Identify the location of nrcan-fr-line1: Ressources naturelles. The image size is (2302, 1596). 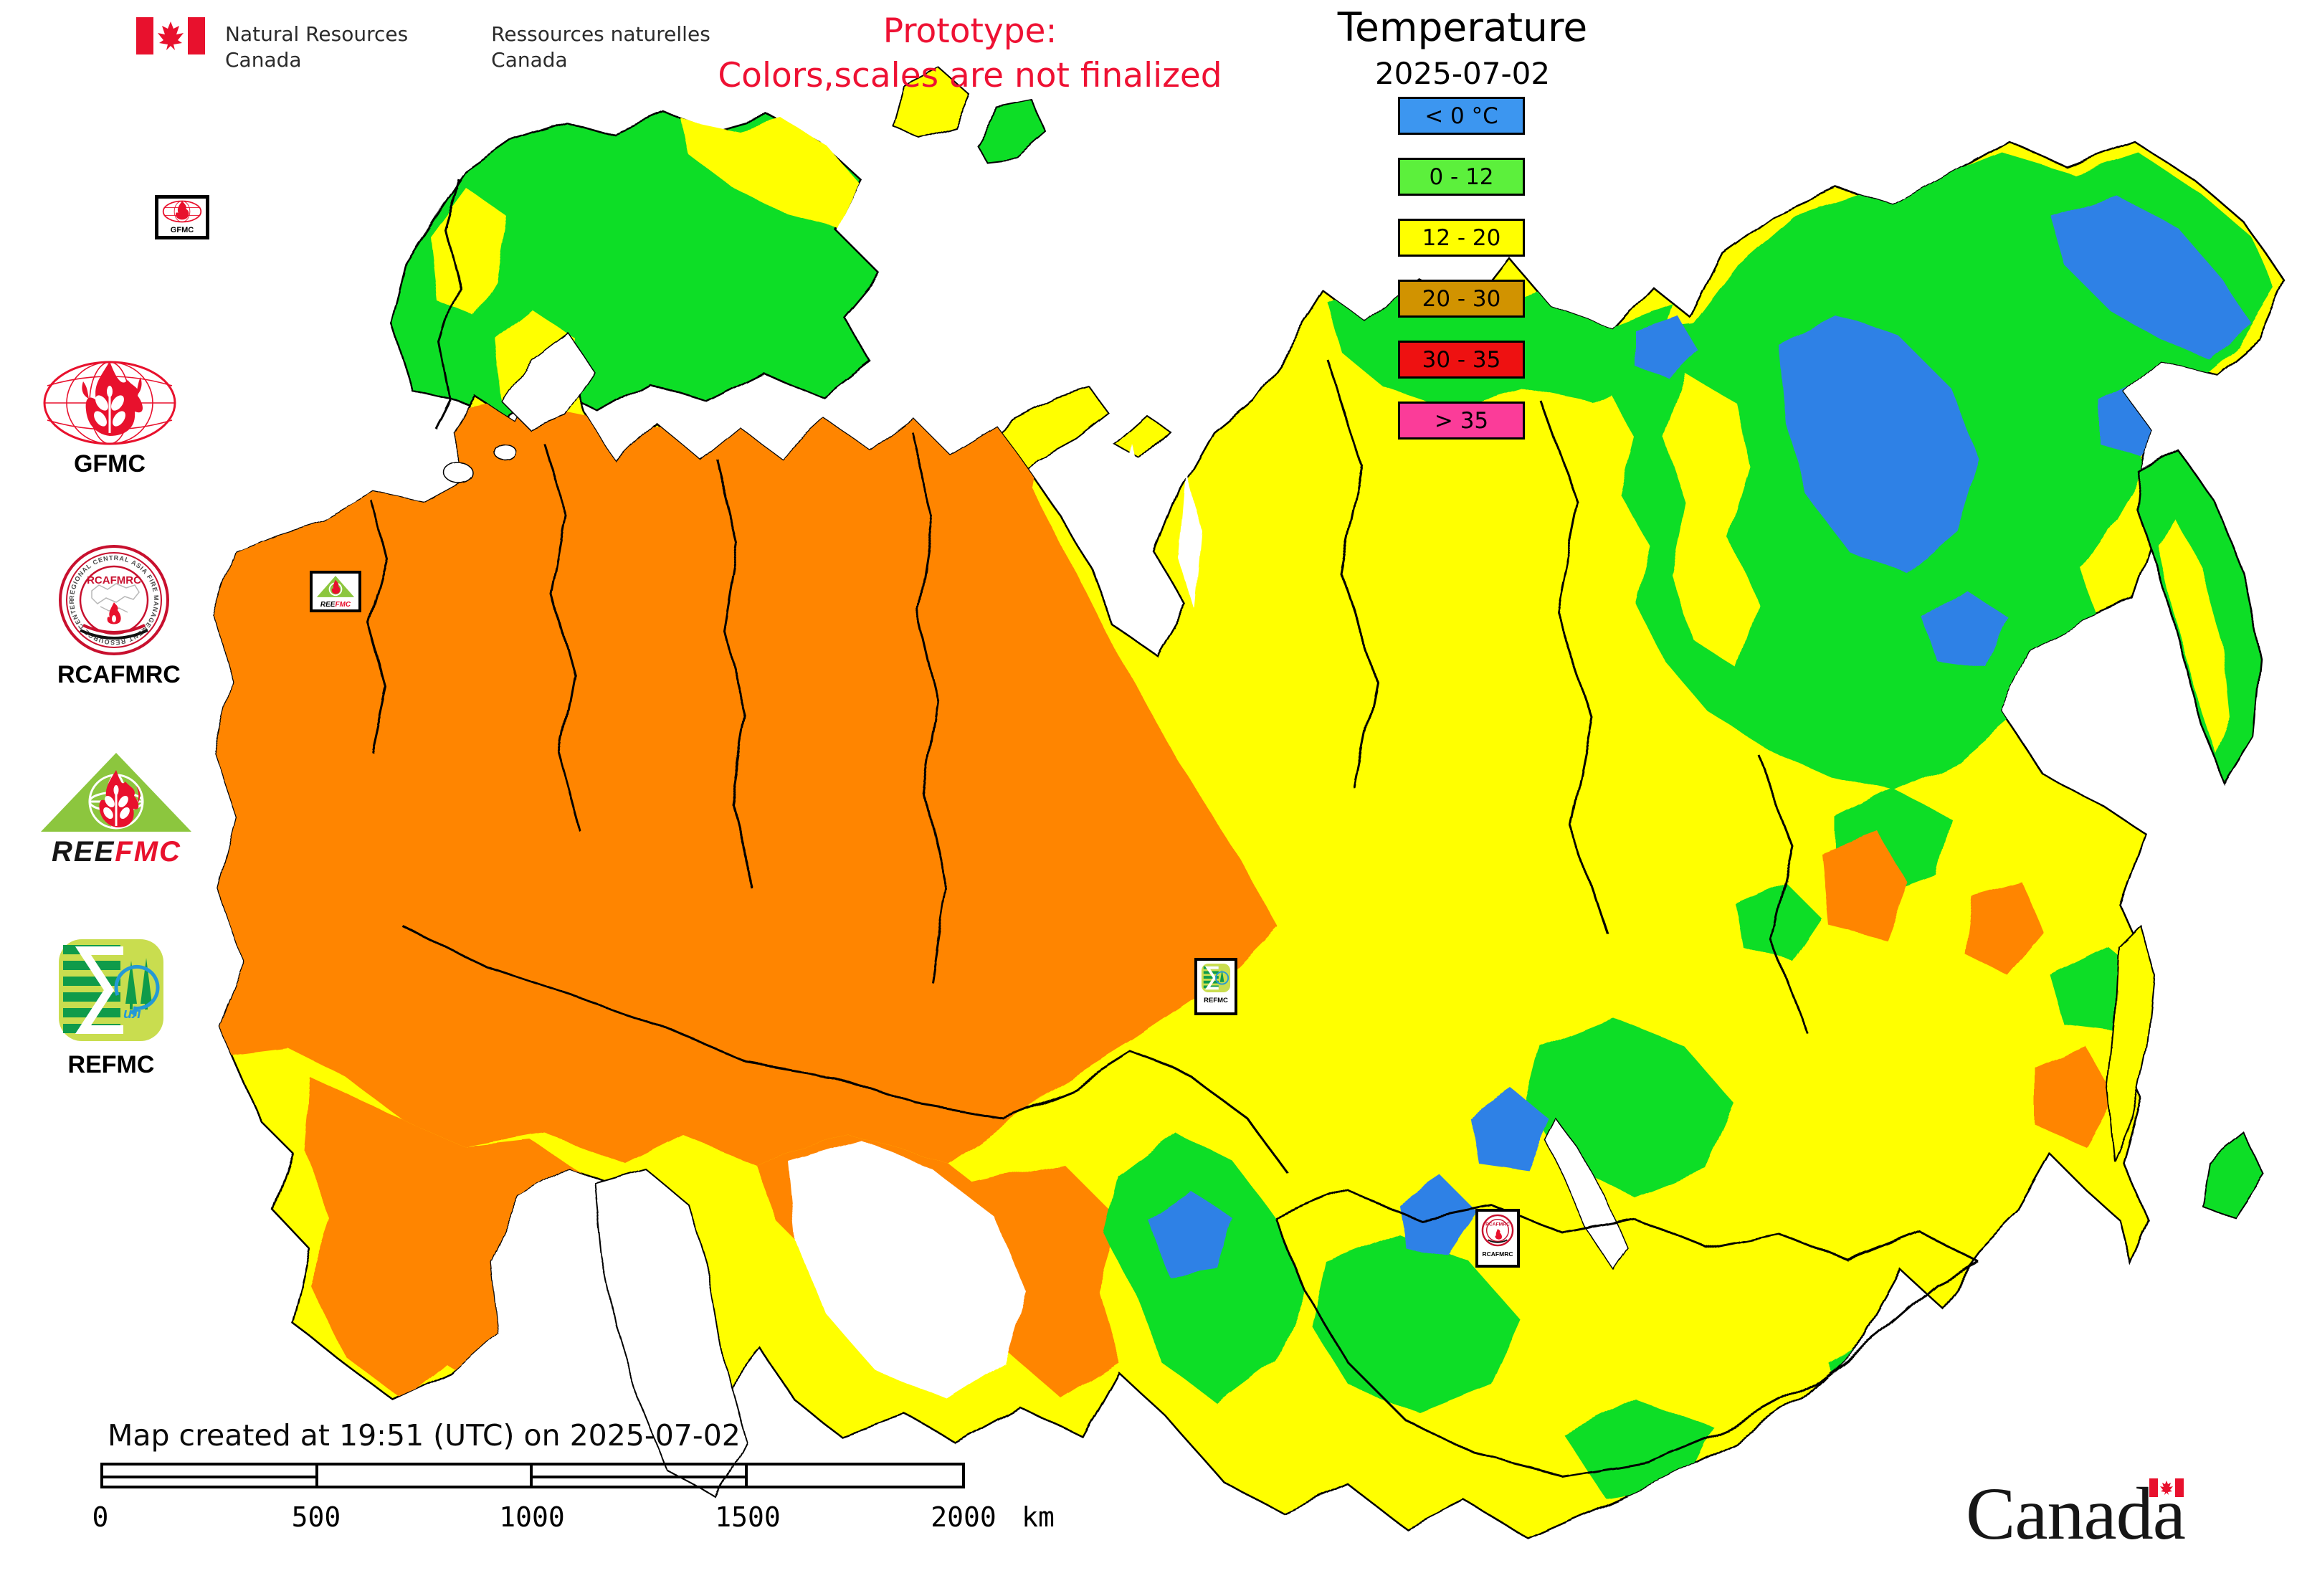
(600, 34).